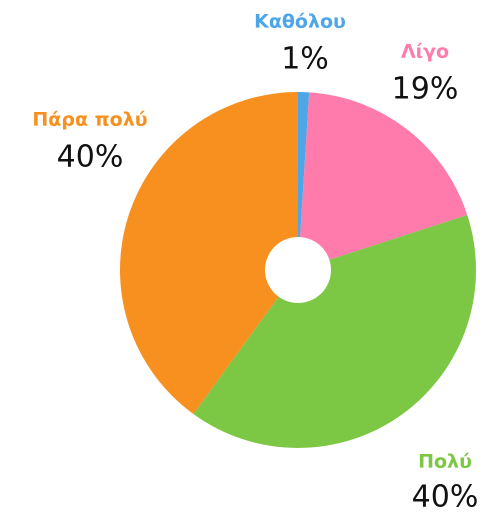 This screenshot has width=493, height=514. What do you see at coordinates (425, 89) in the screenshot?
I see `slice-value: 19%` at bounding box center [425, 89].